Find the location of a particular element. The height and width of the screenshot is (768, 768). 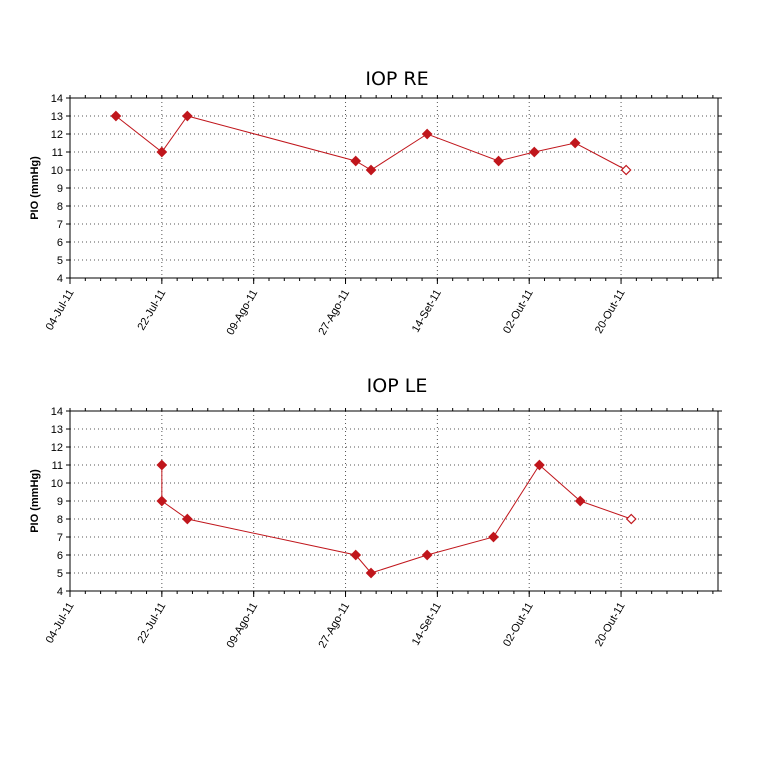

chart-title: IOP RE is located at coordinates (396, 79).